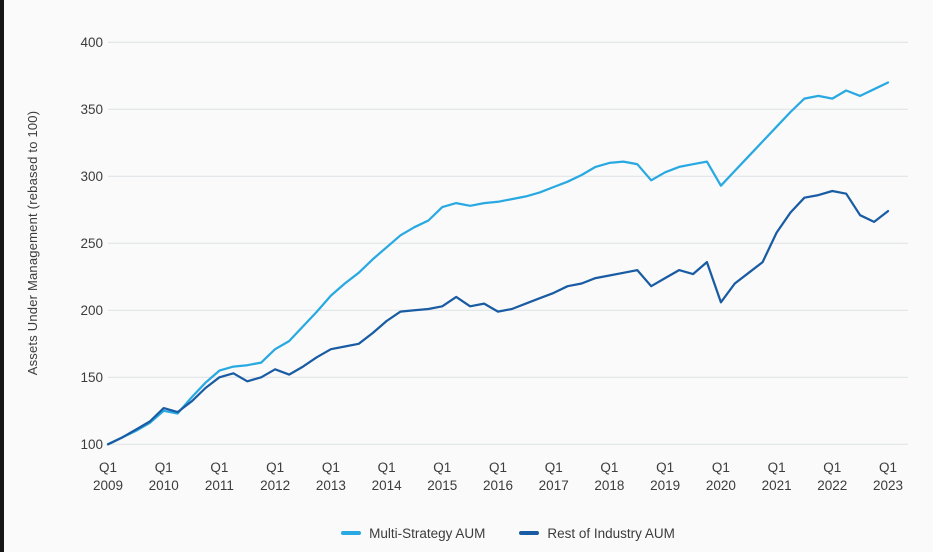  What do you see at coordinates (427, 533) in the screenshot?
I see `multi-strategy-legend-label: Multi-Strategy AUM` at bounding box center [427, 533].